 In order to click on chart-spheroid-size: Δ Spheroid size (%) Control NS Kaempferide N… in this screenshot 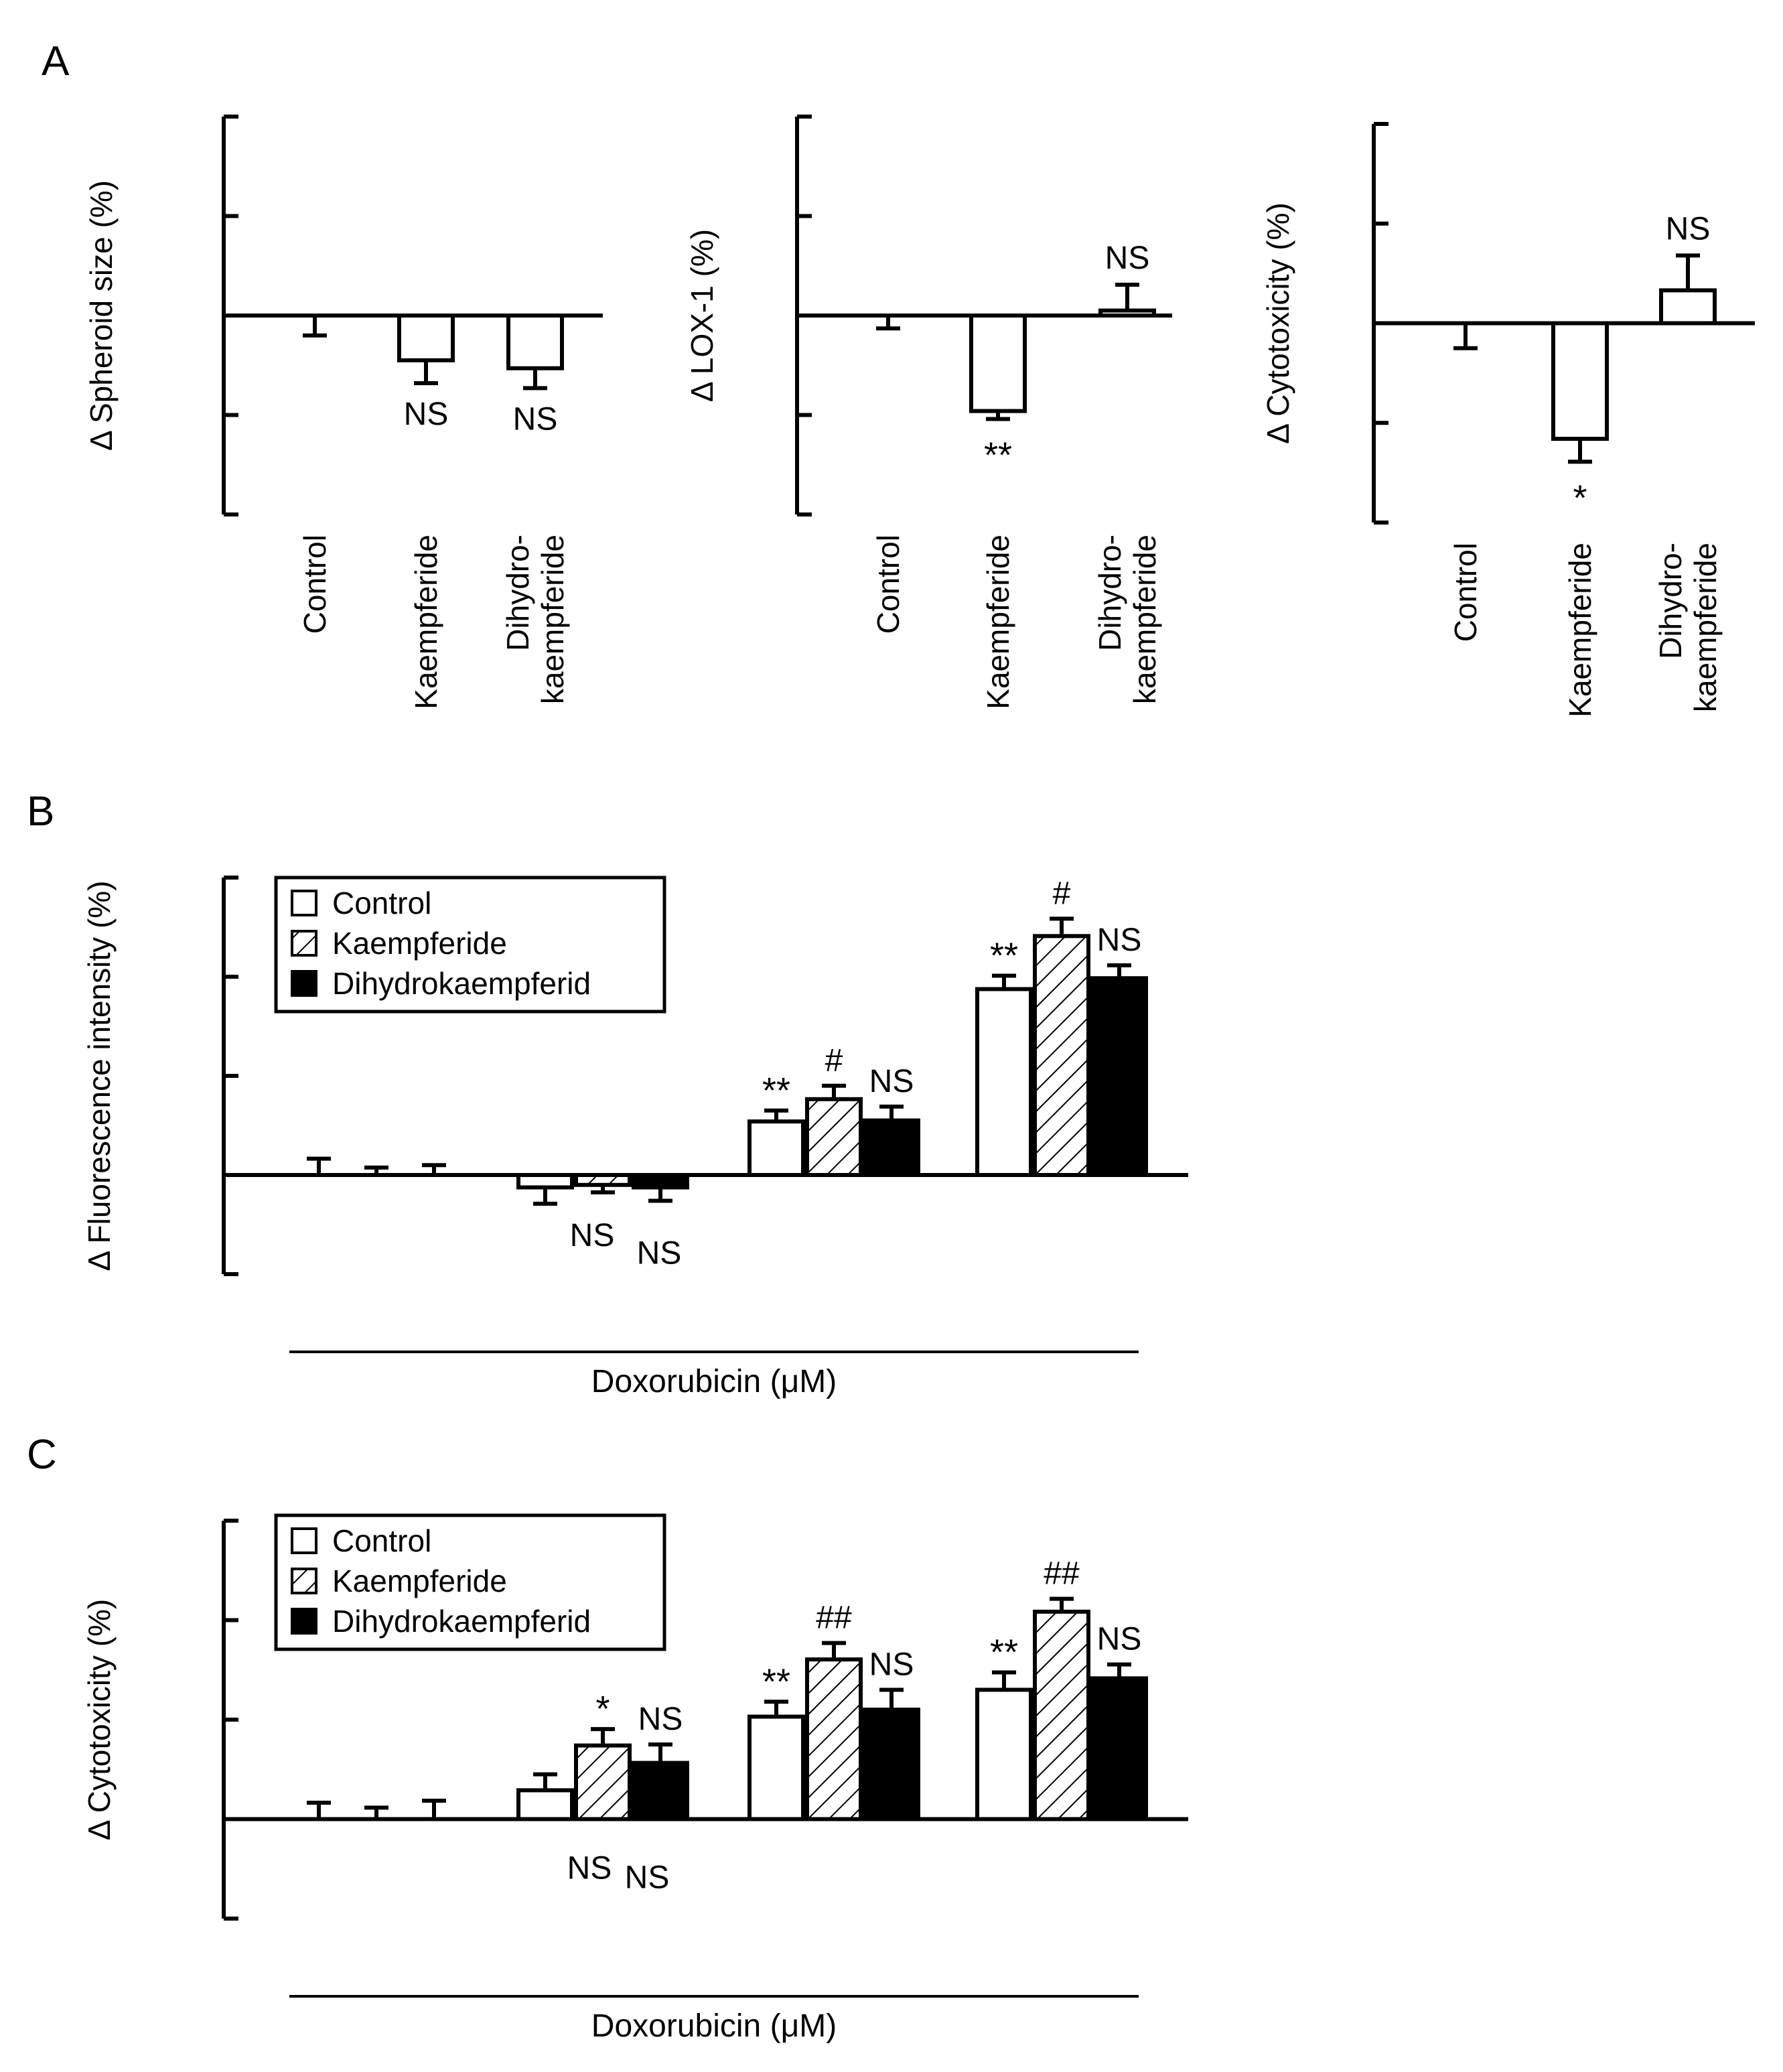, I will do `click(343, 412)`.